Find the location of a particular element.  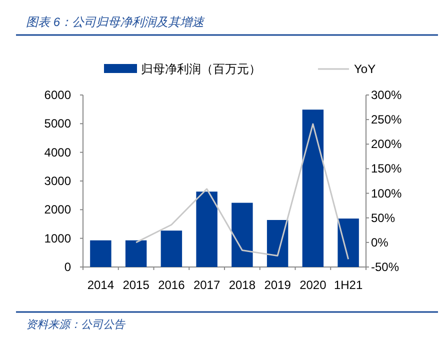

x-tick-label: 2020 is located at coordinates (313, 285).